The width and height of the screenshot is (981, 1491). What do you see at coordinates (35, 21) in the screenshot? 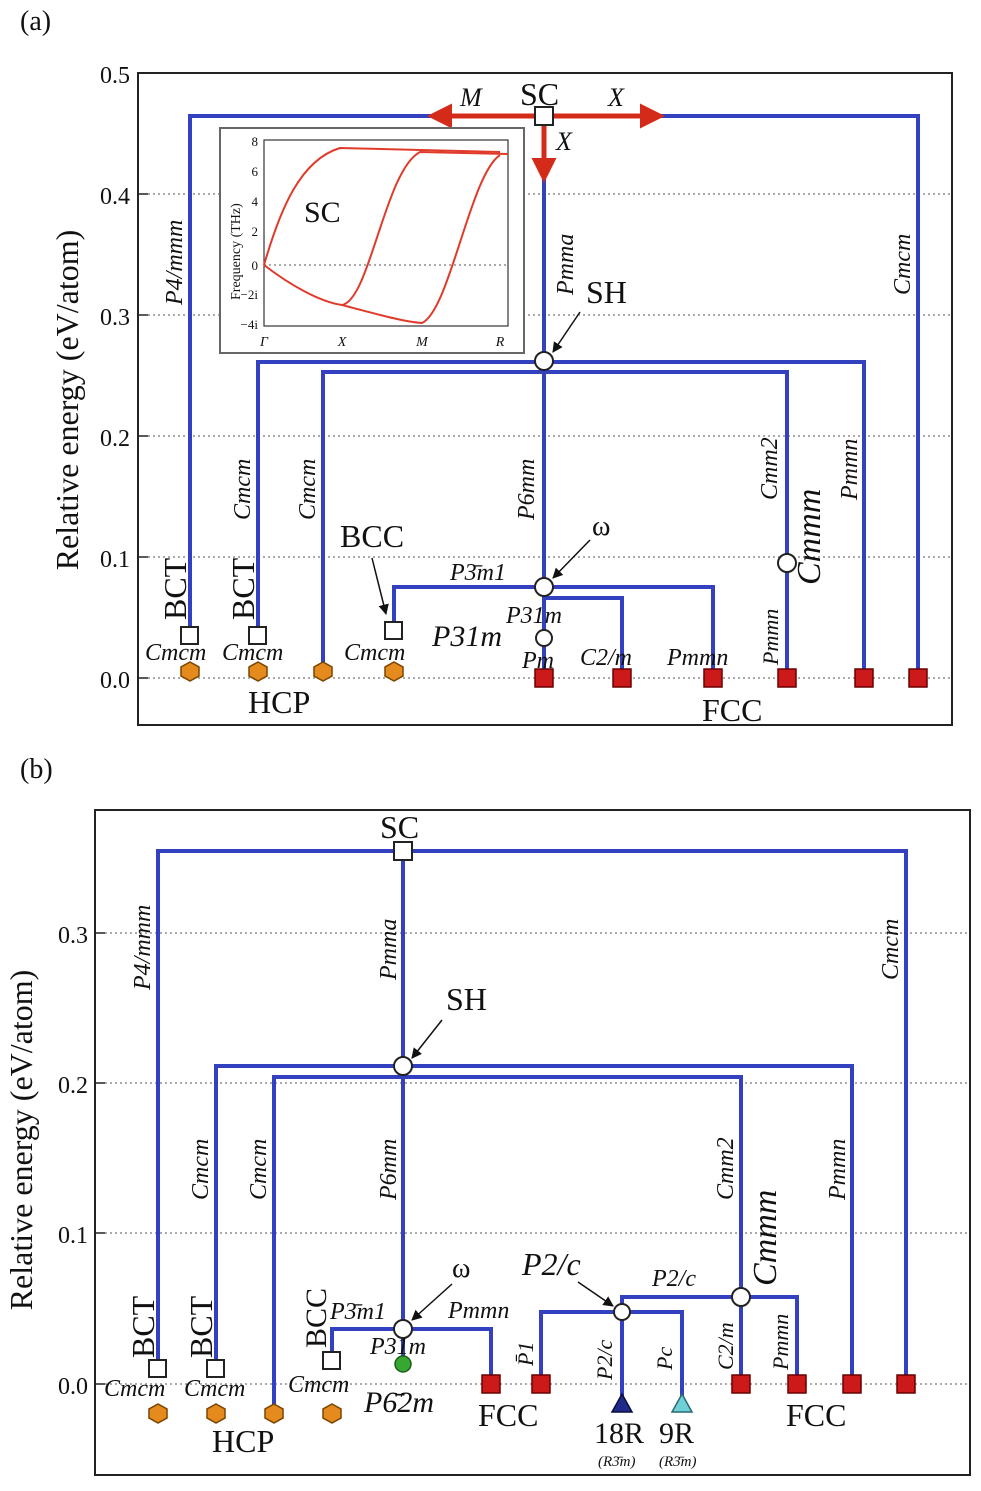
I see `panel-a-label: (a)` at bounding box center [35, 21].